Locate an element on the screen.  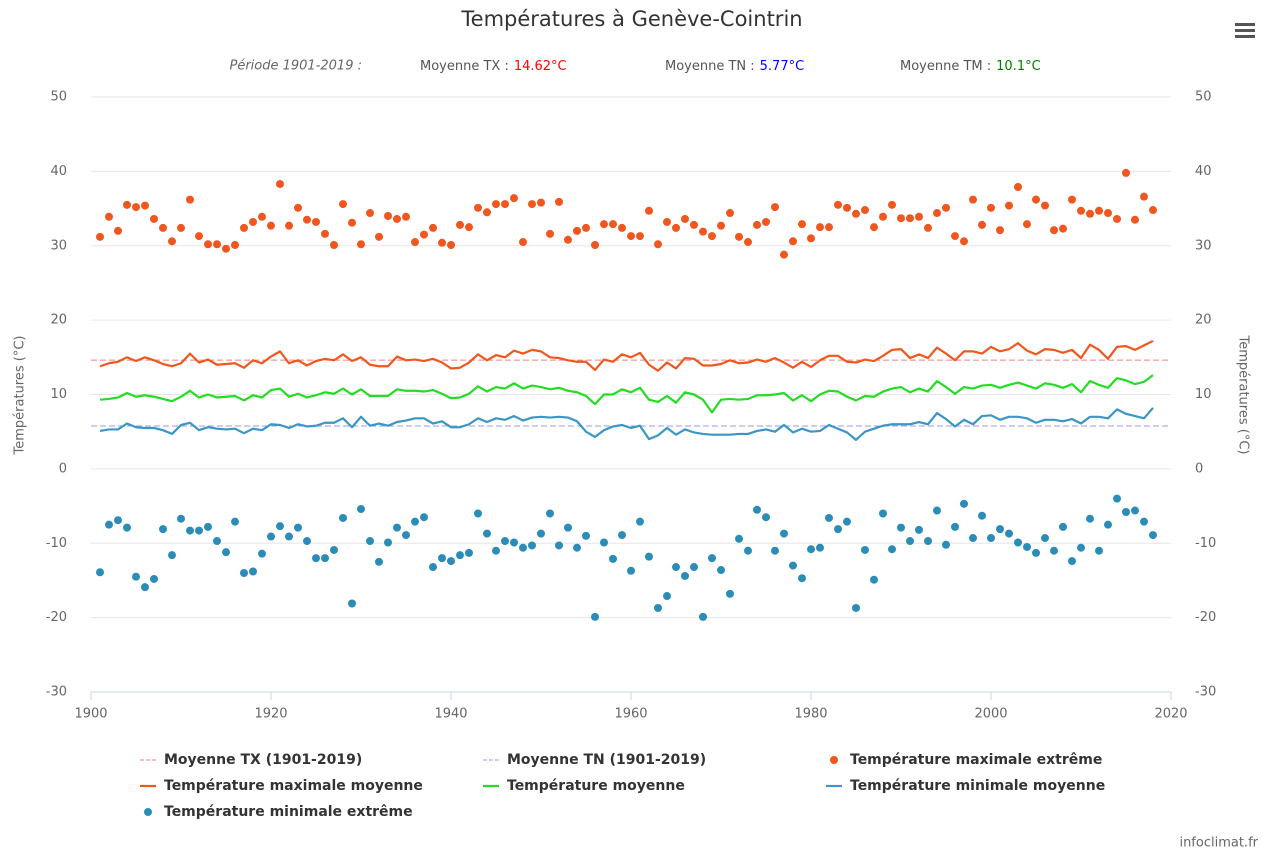
legend-item: Température maximale extrême is located at coordinates (966, 760).